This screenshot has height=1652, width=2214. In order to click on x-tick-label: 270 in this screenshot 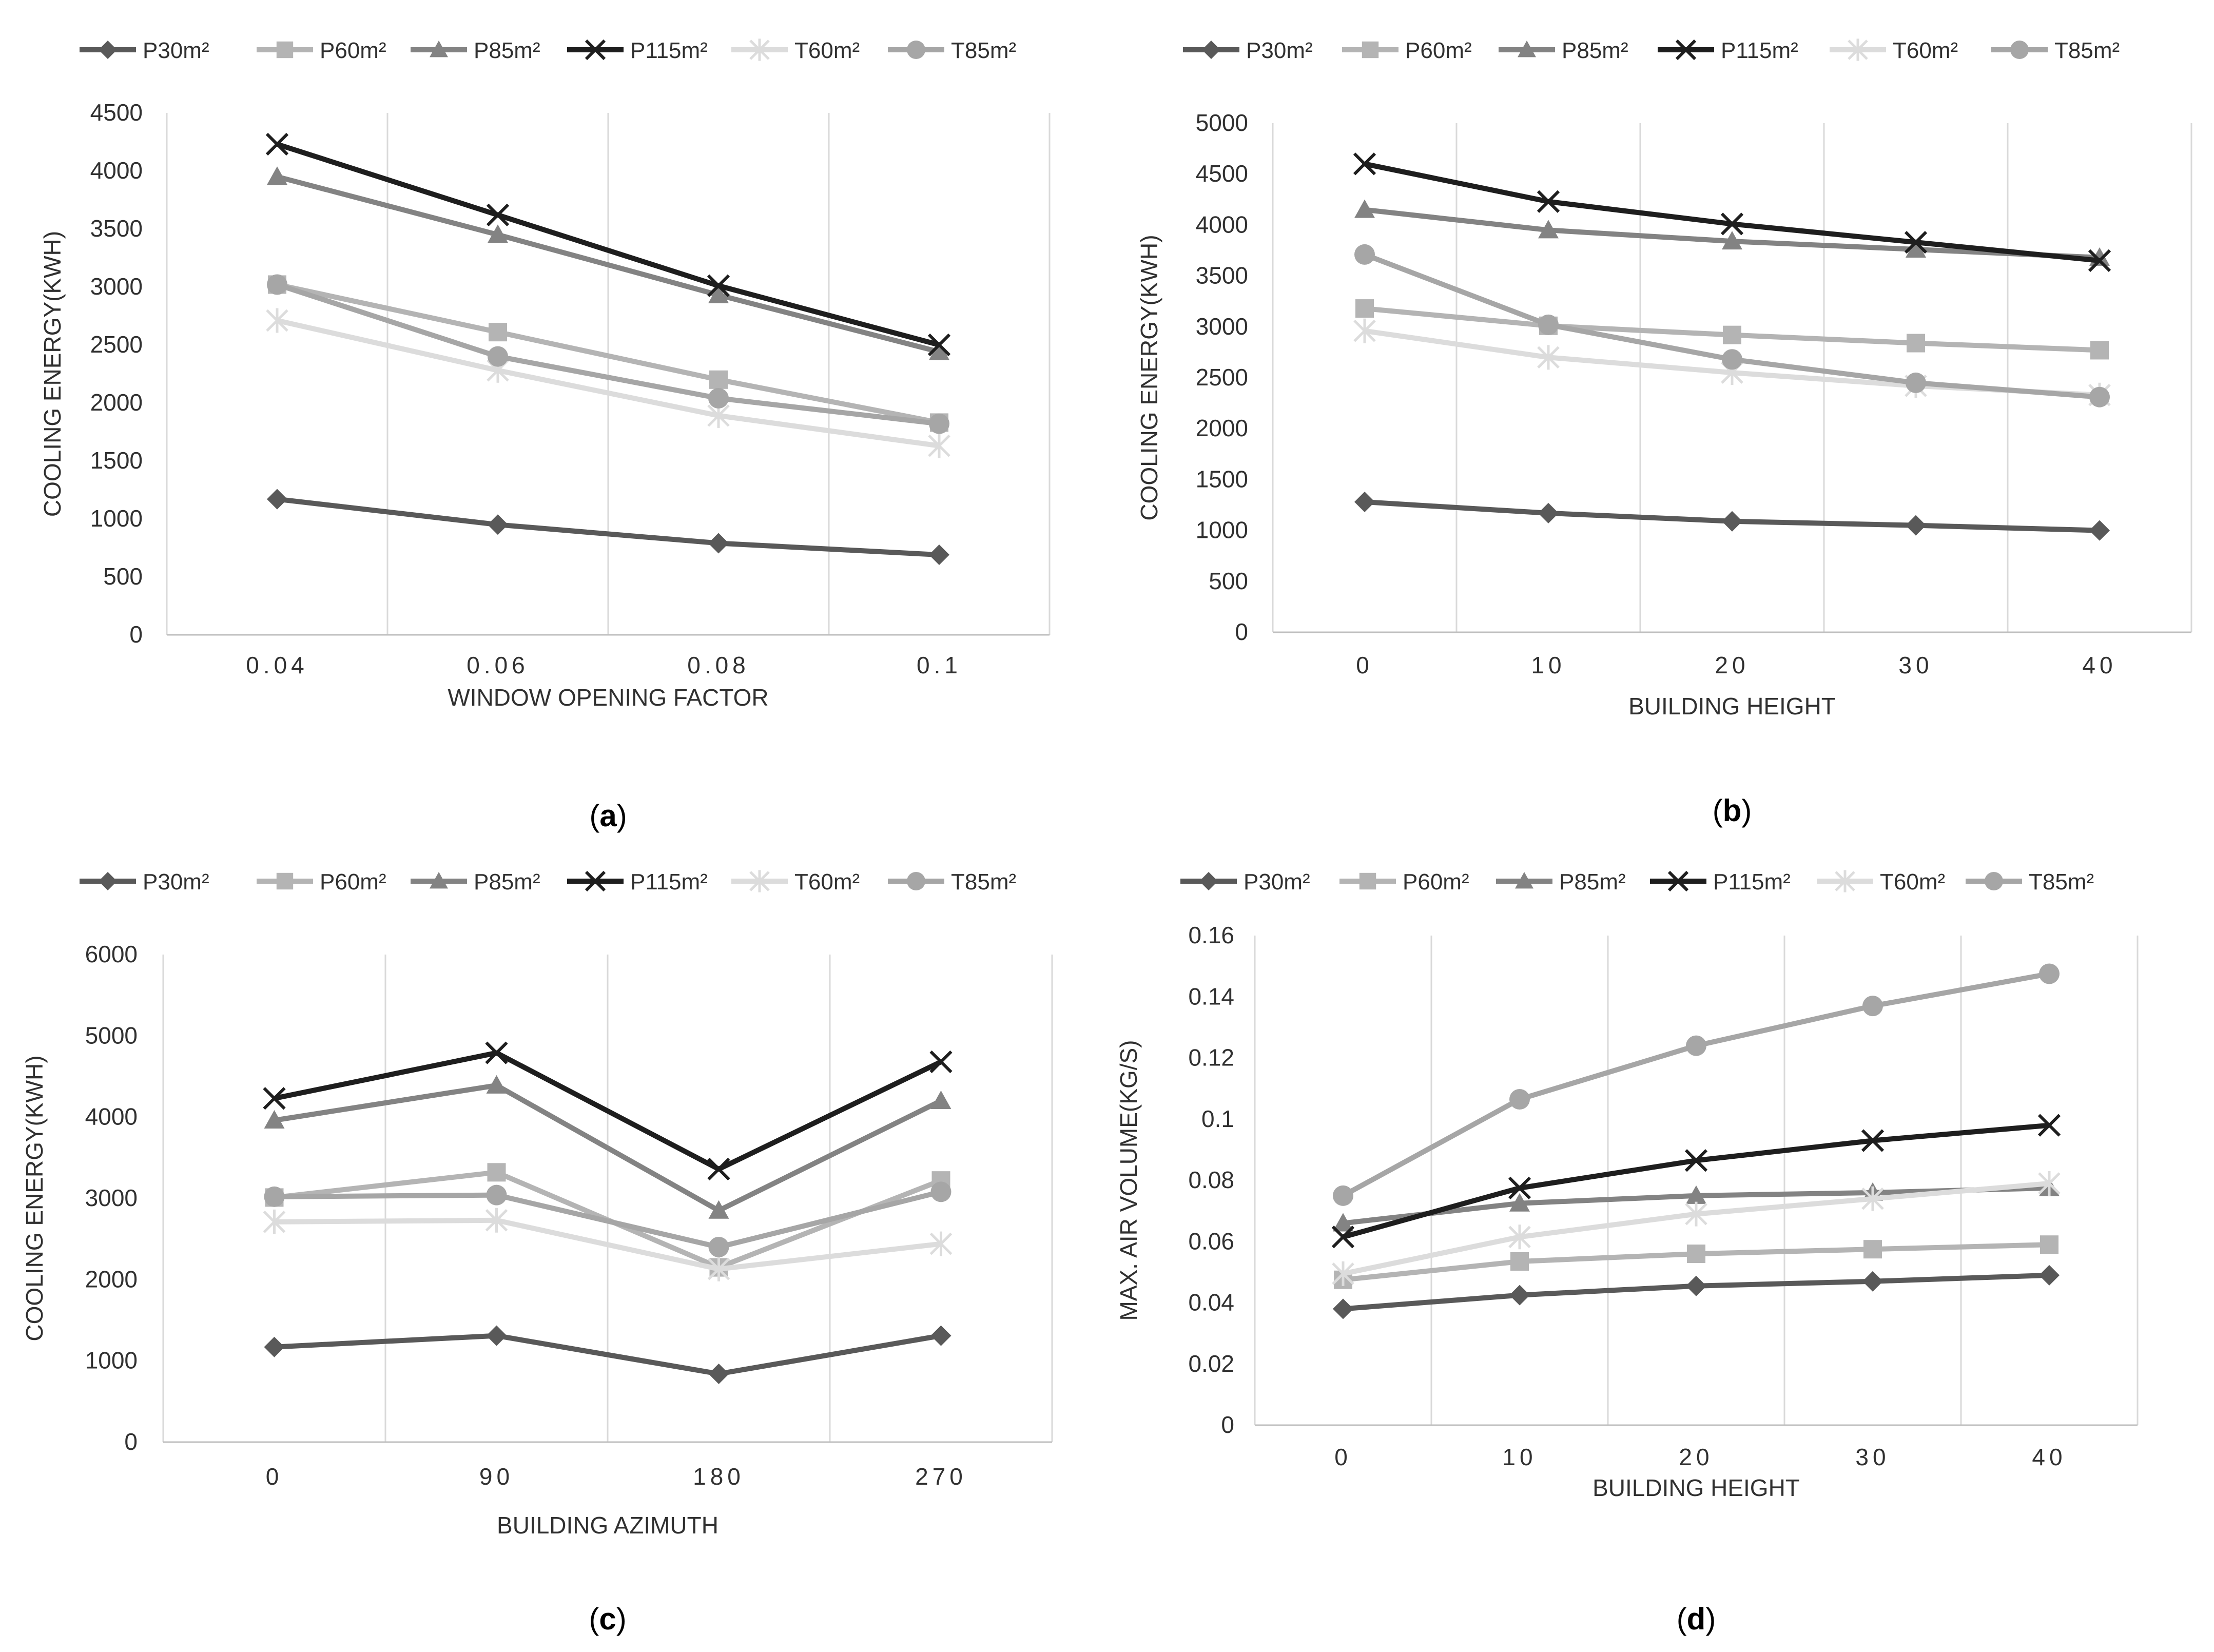, I will do `click(941, 1476)`.